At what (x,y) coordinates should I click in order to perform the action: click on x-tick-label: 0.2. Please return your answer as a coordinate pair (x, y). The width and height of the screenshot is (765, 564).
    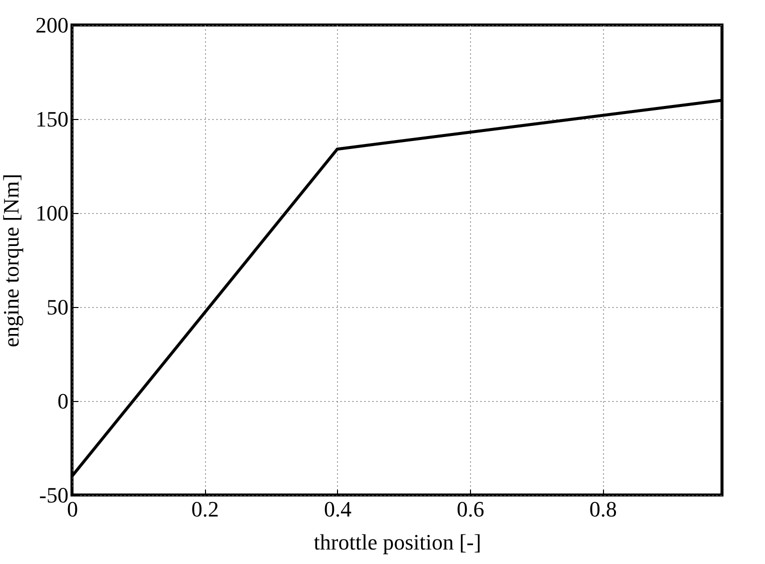
    Looking at the image, I should click on (205, 509).